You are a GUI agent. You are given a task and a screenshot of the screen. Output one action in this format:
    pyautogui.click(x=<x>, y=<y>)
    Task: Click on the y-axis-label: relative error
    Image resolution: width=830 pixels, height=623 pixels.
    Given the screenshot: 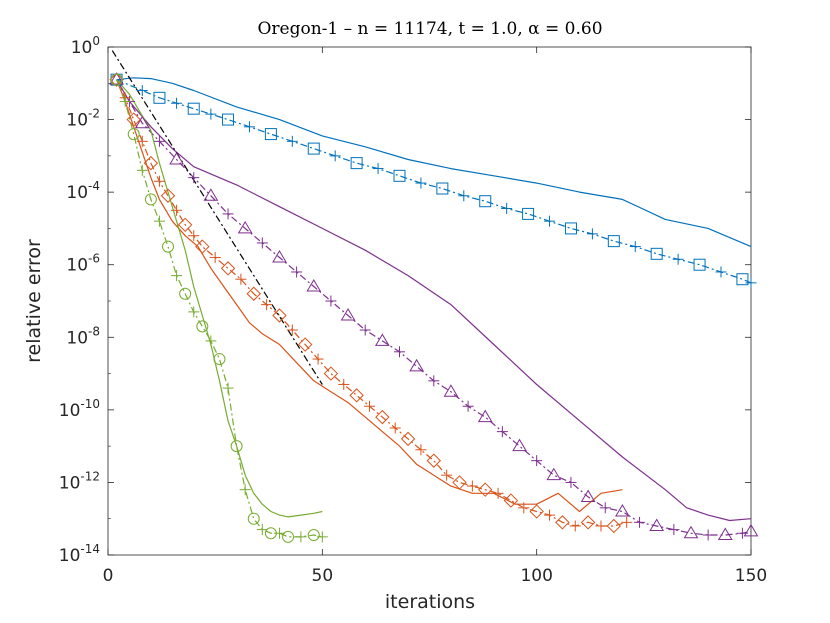 What is the action you would take?
    pyautogui.click(x=34, y=301)
    